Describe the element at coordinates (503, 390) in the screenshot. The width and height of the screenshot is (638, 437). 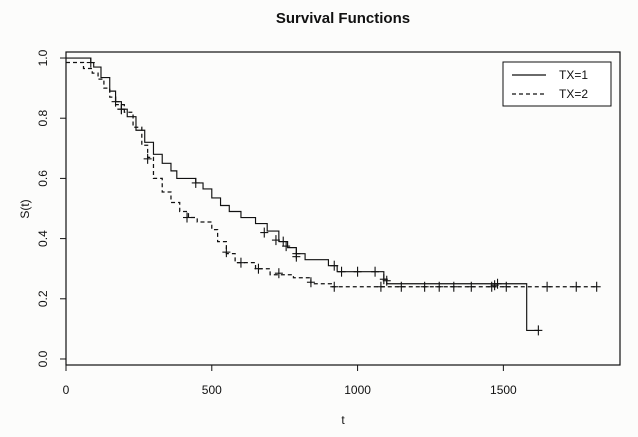
I see `x-tick-label-3: 1500` at that location.